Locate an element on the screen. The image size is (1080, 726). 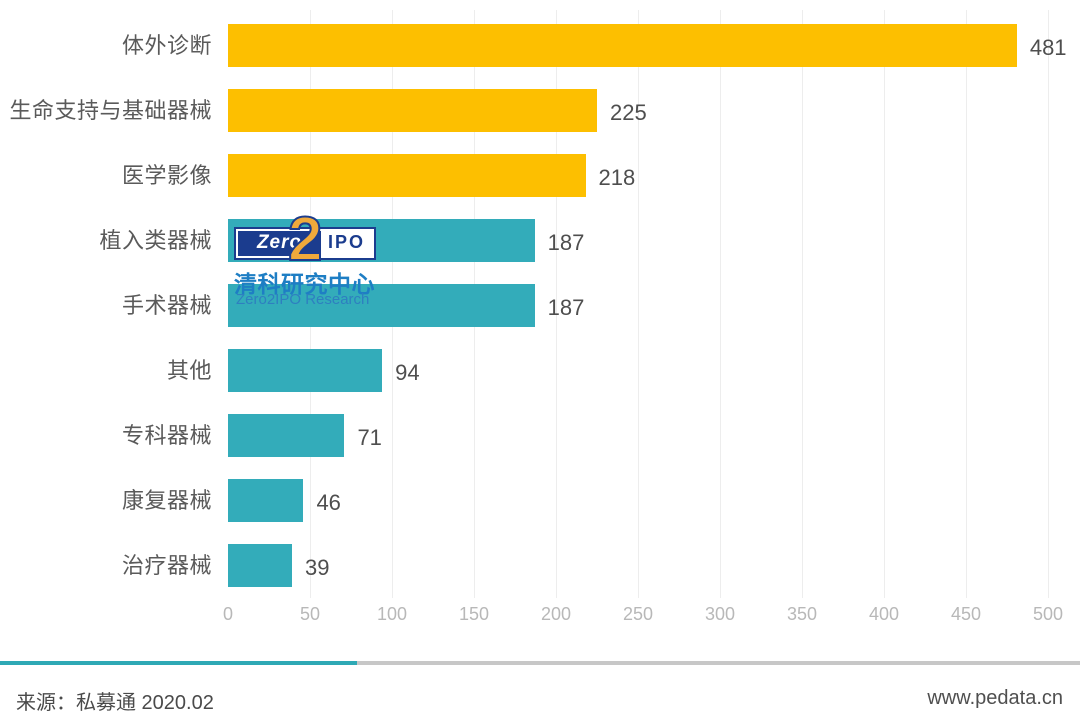
category-label-1: 生命支持与基础器械 is located at coordinates (110, 110).